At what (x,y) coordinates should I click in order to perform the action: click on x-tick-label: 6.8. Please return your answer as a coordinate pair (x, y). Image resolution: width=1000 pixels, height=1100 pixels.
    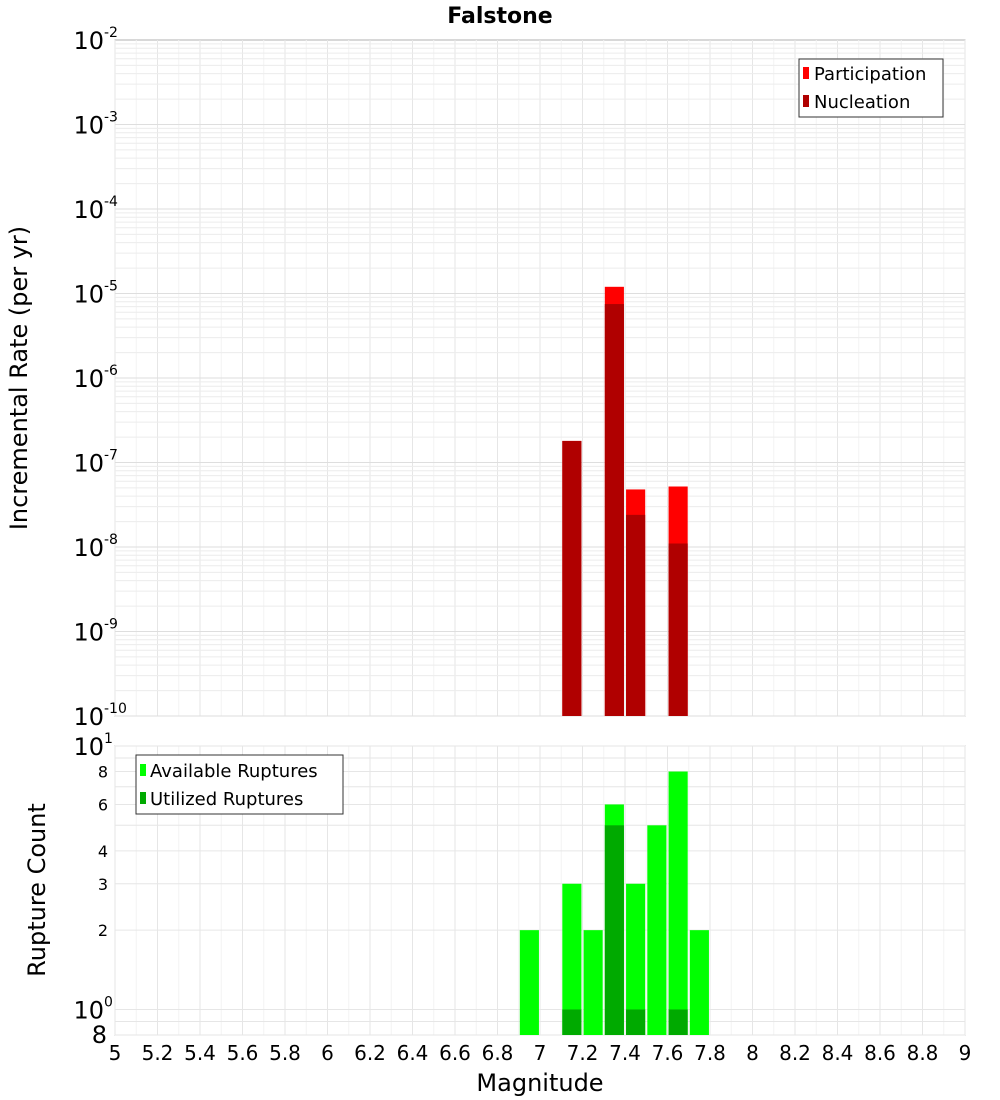
    Looking at the image, I should click on (498, 1053).